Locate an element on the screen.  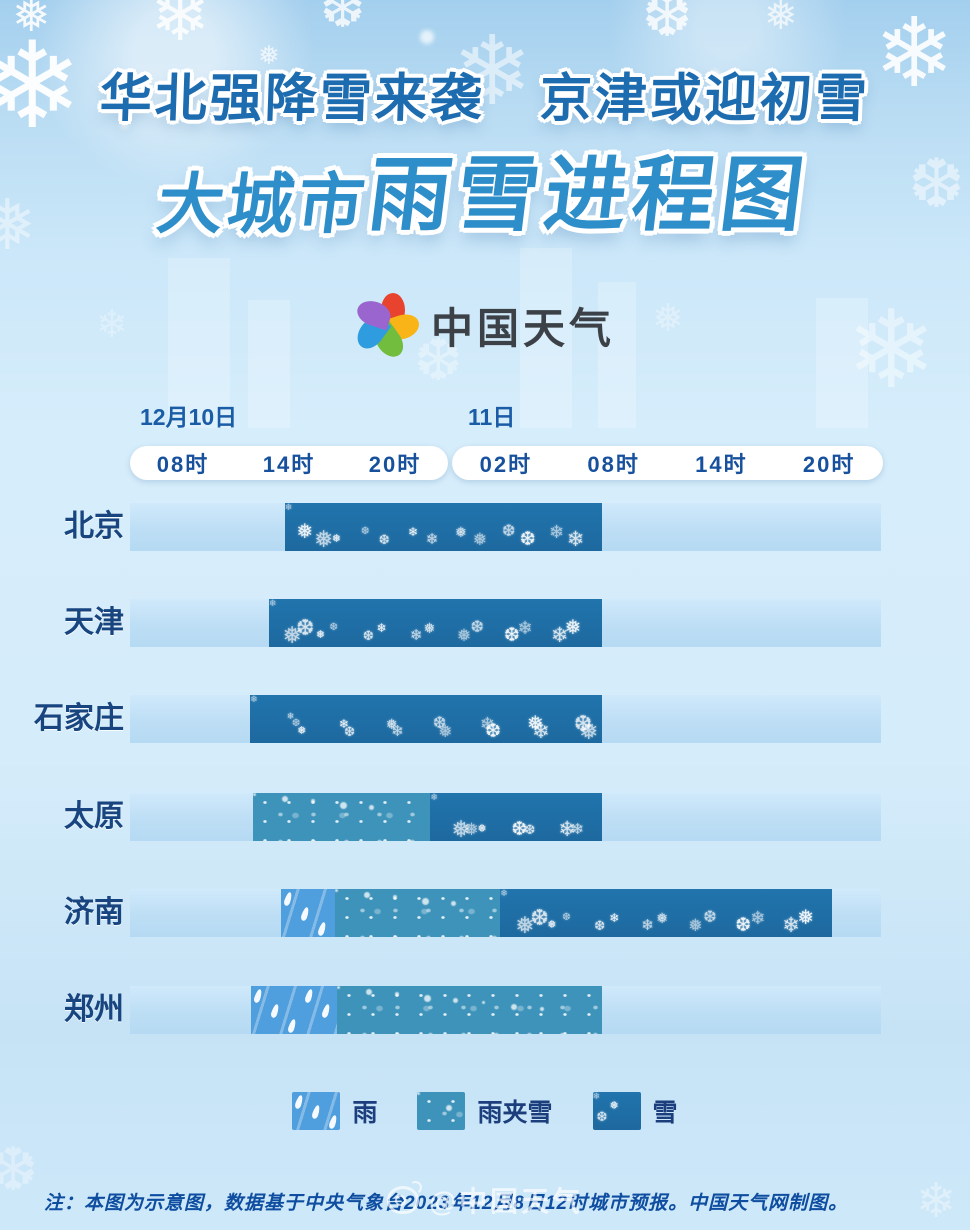
city-row-zhengzhou: 郑州 is located at coordinates (485, 1010).